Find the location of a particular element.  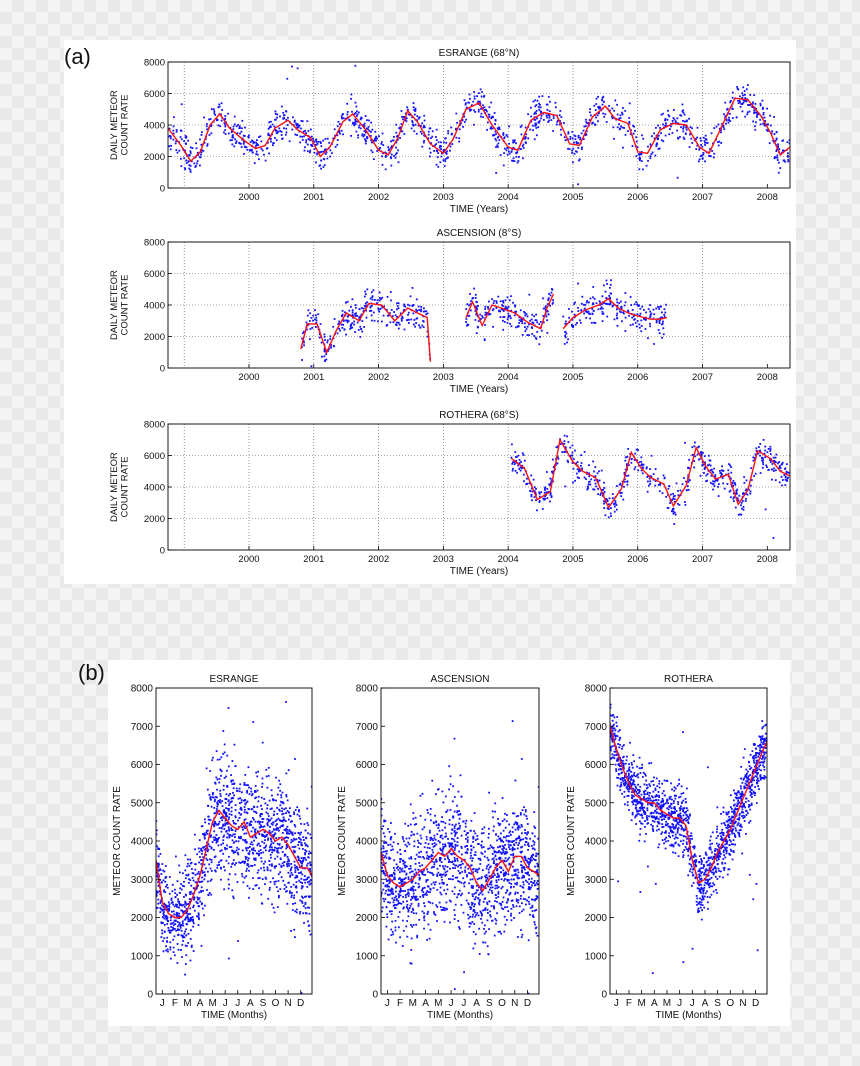

x-tick-label: S is located at coordinates (263, 1003).